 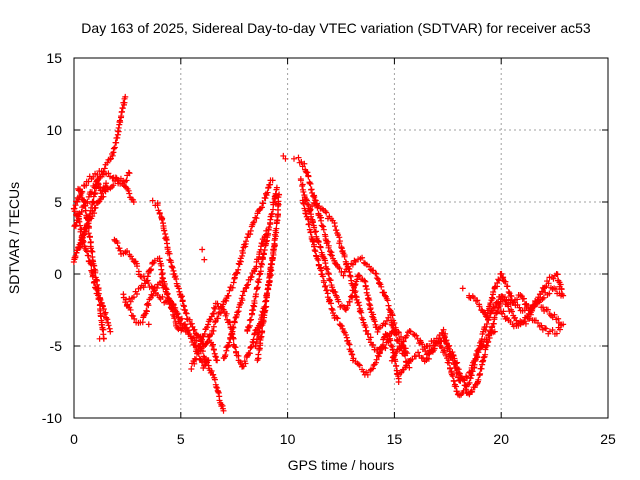 I want to click on x-tick-label: 25, so click(x=608, y=439).